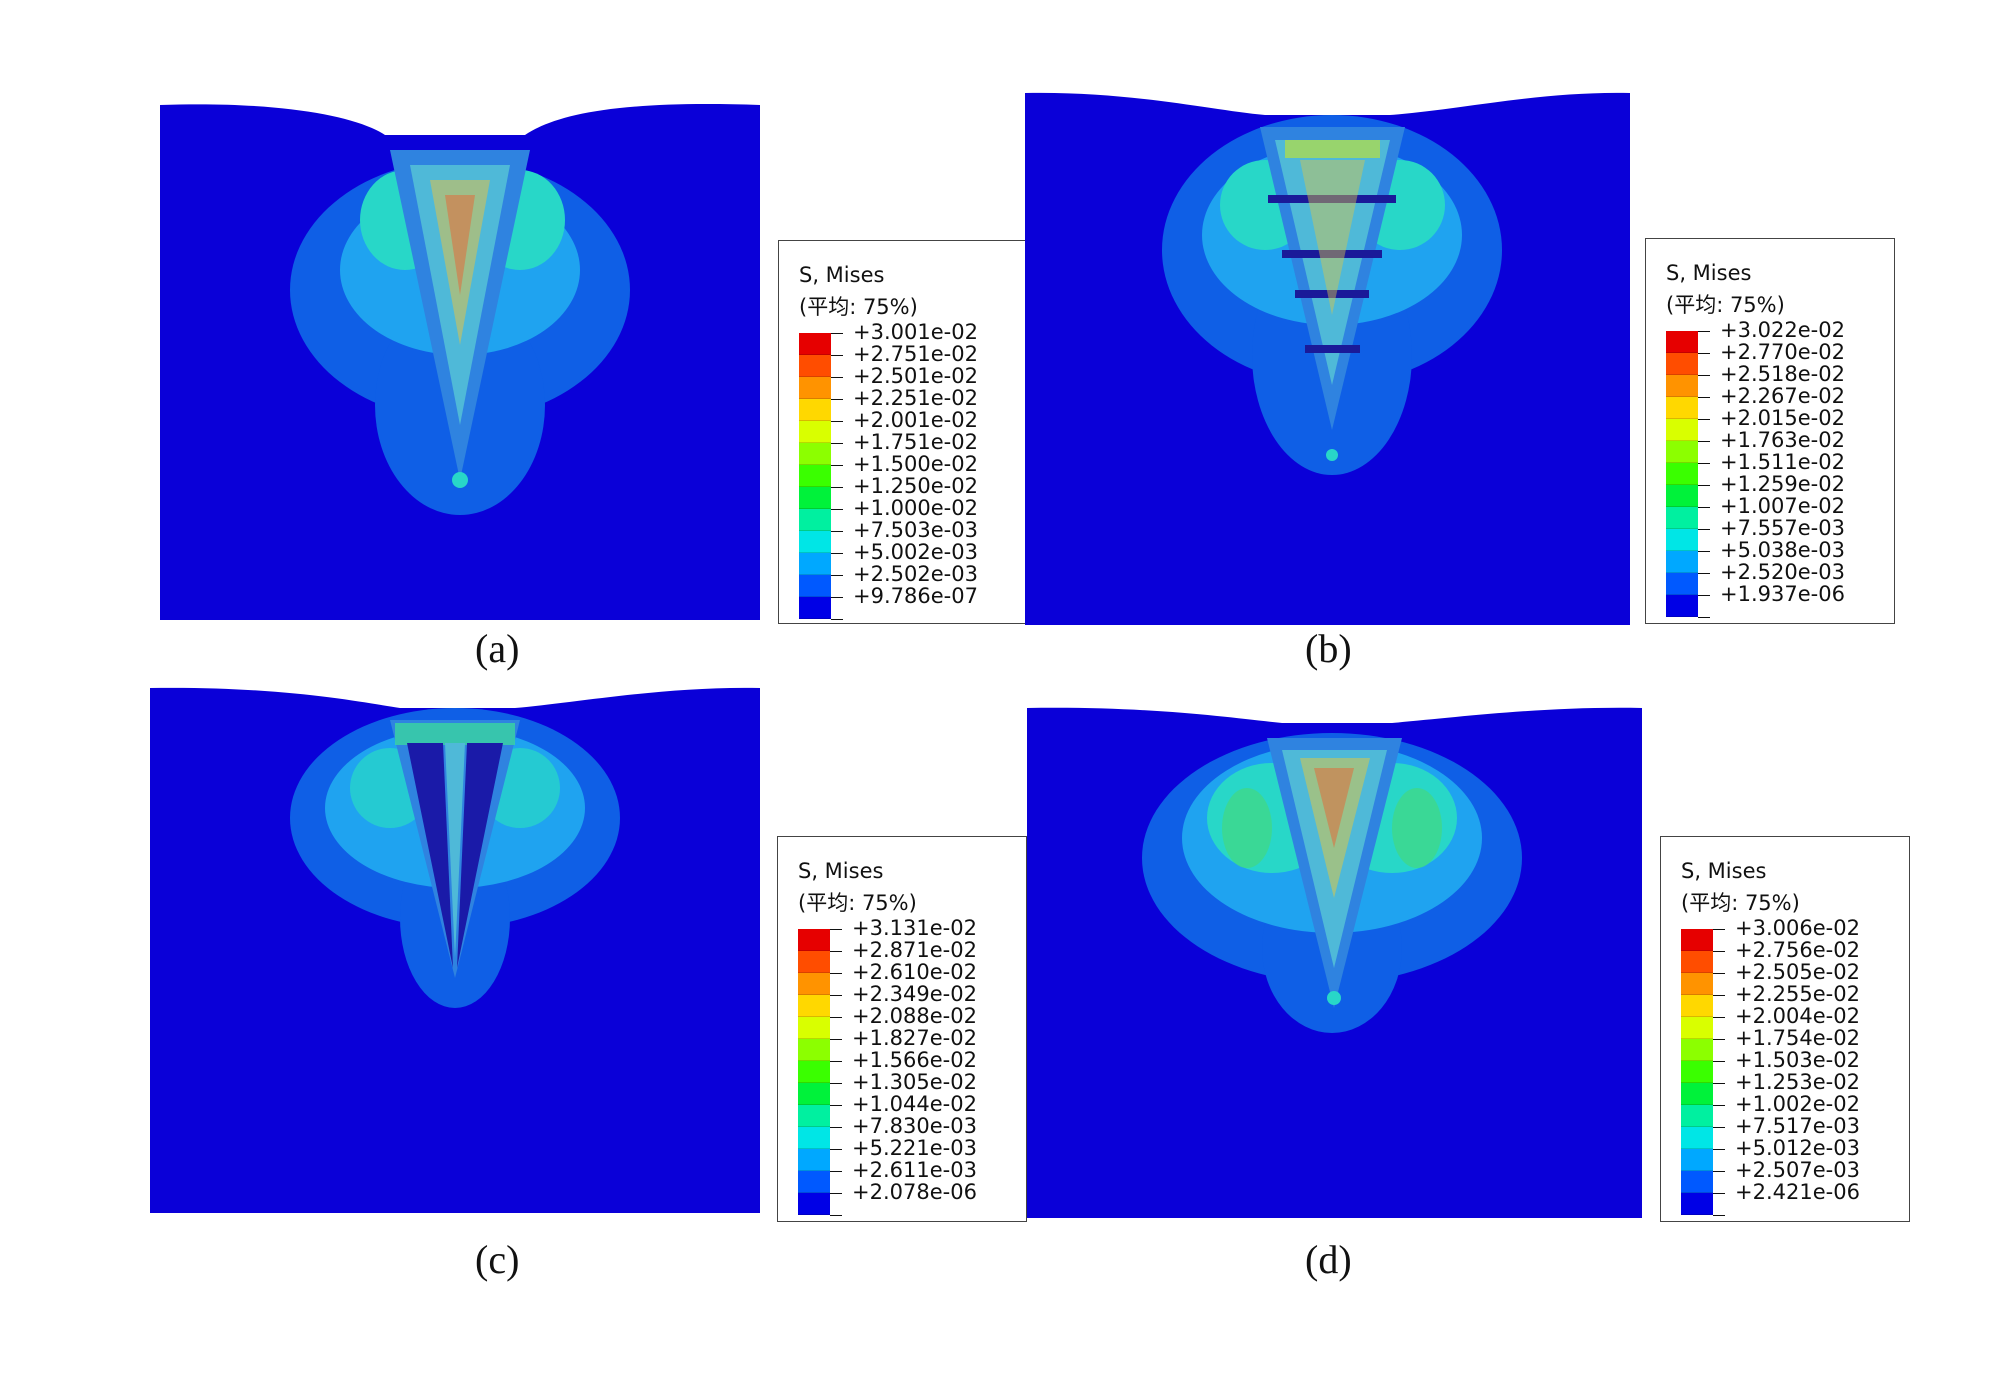 Image resolution: width=2000 pixels, height=1392 pixels. Describe the element at coordinates (1782, 484) in the screenshot. I see `legend-value: +1.259e-02` at that location.